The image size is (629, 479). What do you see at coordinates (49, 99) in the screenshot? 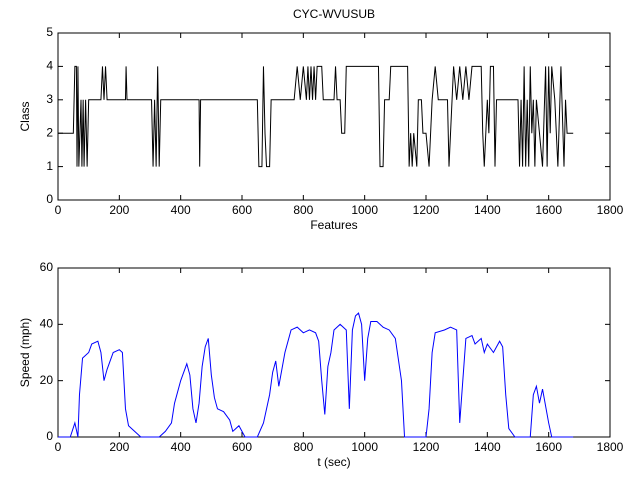
I see `y-tick-label: 3` at bounding box center [49, 99].